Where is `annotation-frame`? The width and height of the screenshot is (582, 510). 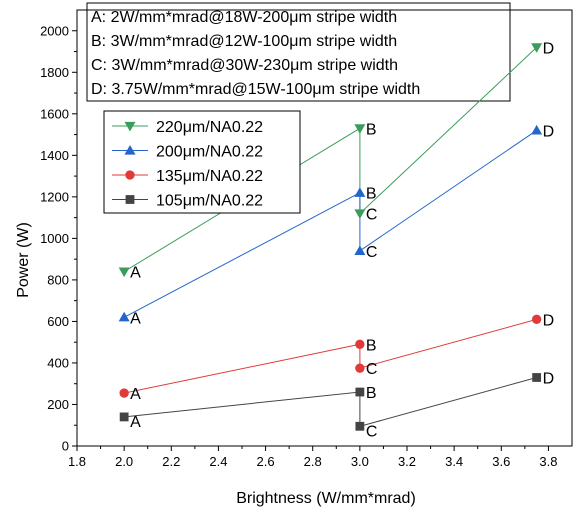
annotation-frame is located at coordinates (298, 52).